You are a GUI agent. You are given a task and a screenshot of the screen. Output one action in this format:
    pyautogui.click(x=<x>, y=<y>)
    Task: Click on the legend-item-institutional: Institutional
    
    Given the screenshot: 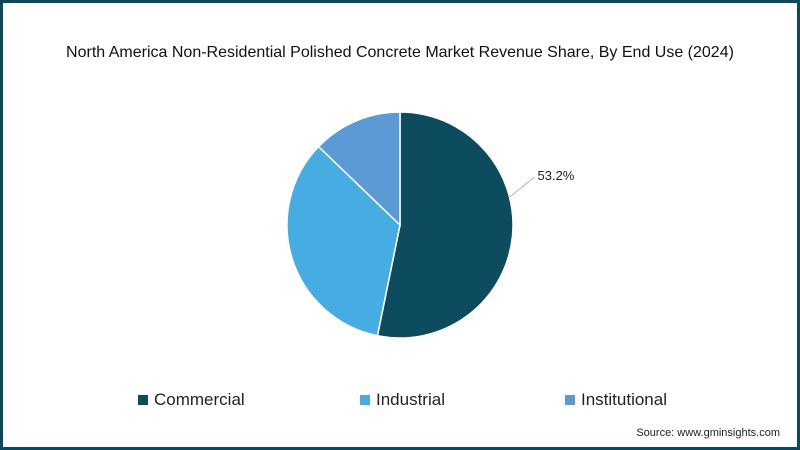 What is the action you would take?
    pyautogui.click(x=616, y=400)
    